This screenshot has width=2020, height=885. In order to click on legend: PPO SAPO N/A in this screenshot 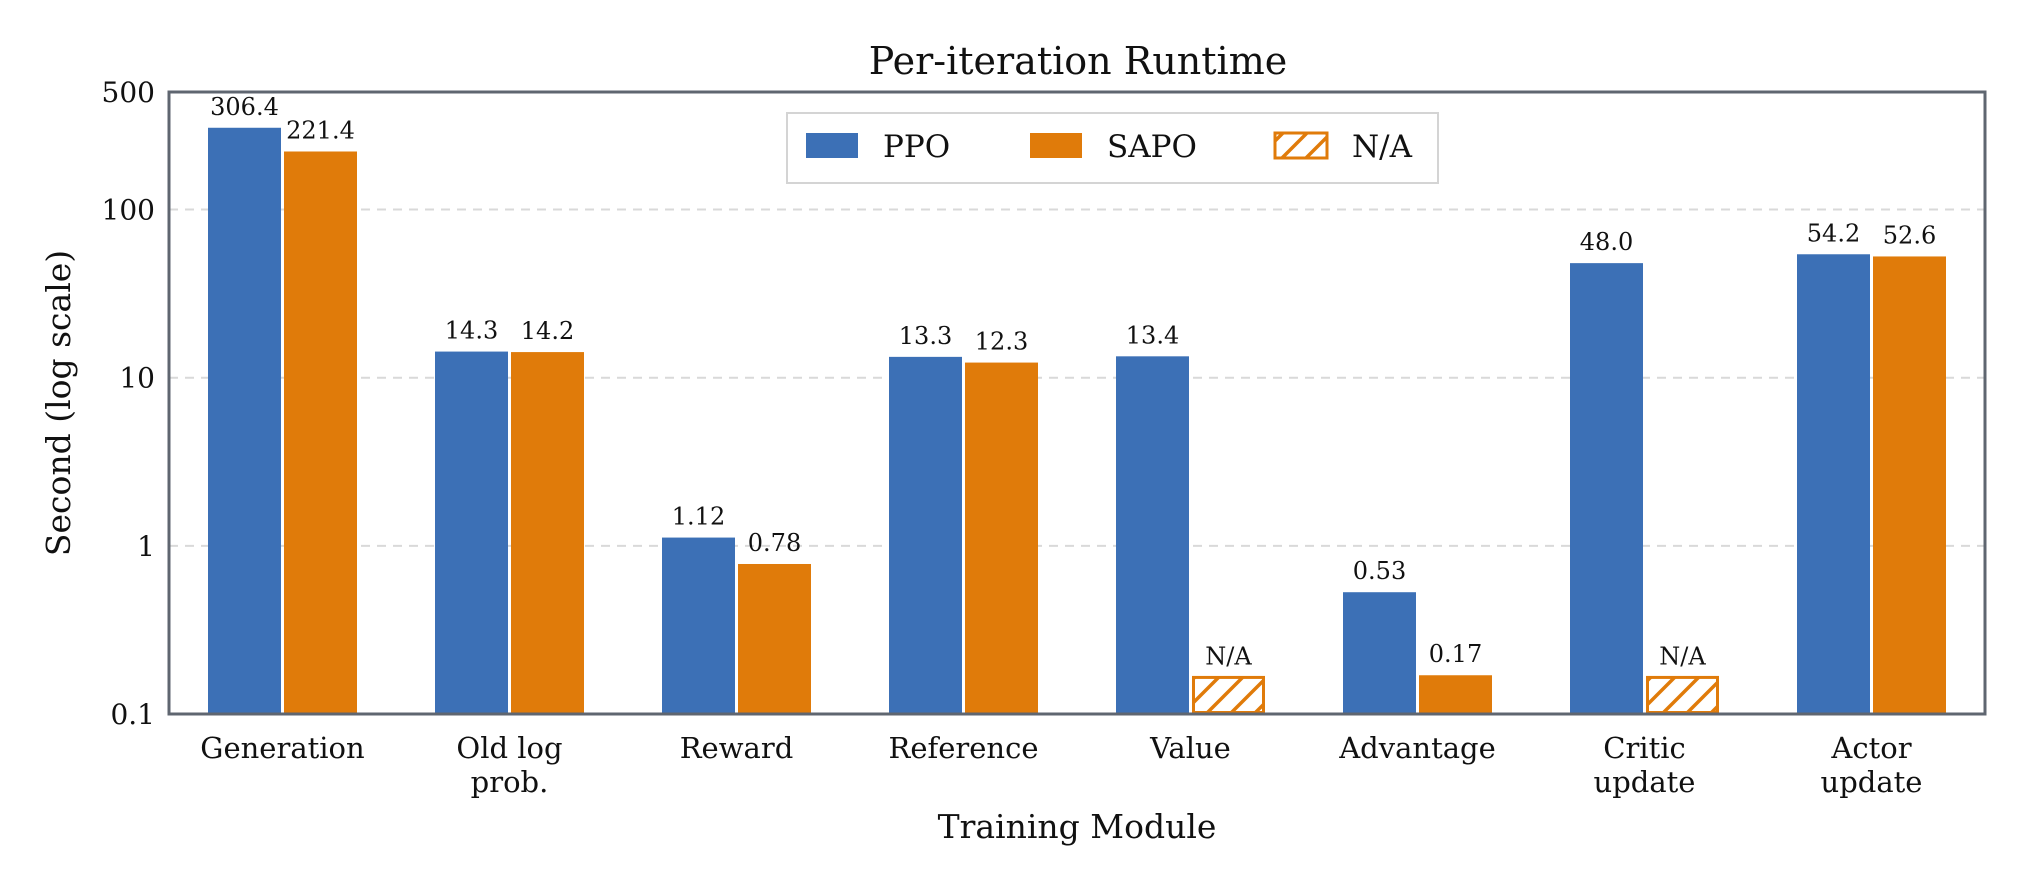, I will do `click(1112, 148)`.